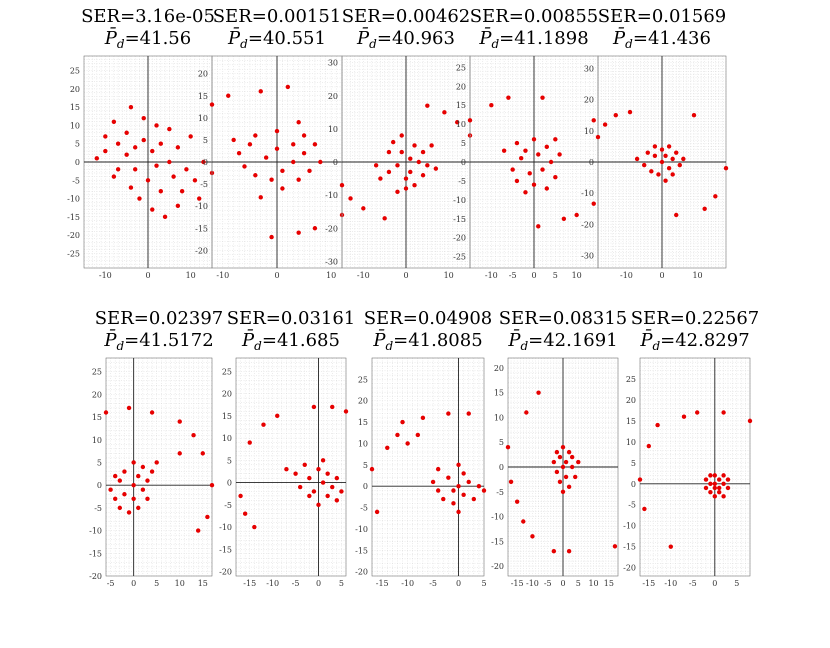  Describe the element at coordinates (331, 275) in the screenshot. I see `x-tick-label: 10` at that location.